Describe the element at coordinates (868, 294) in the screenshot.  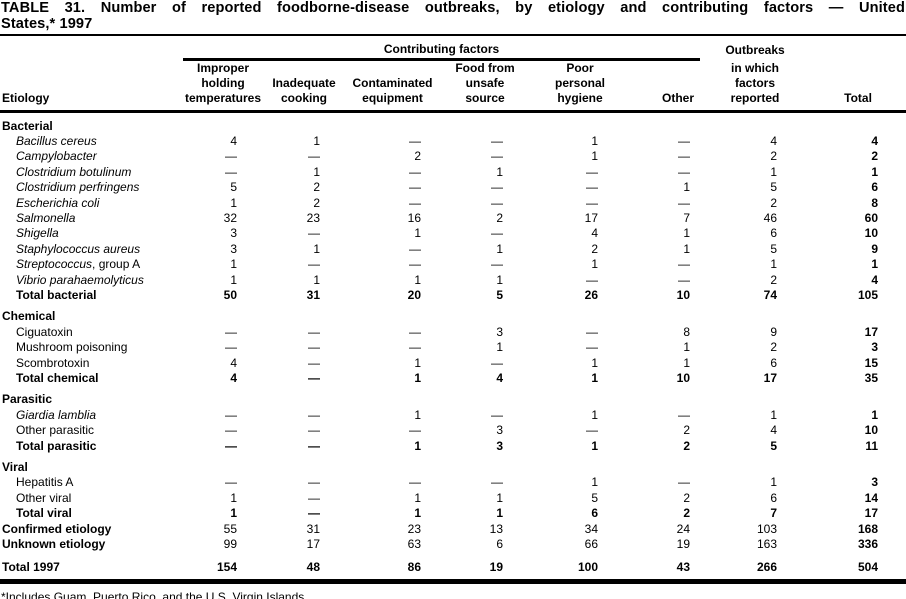
I see `value-cell: 105` at that location.